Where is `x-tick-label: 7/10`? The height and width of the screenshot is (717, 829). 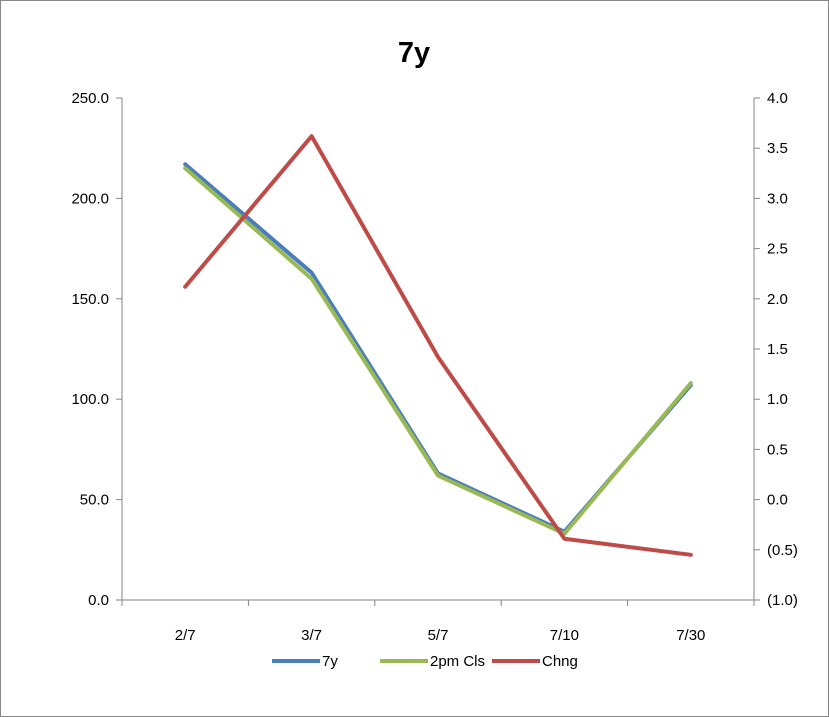 x-tick-label: 7/10 is located at coordinates (564, 635).